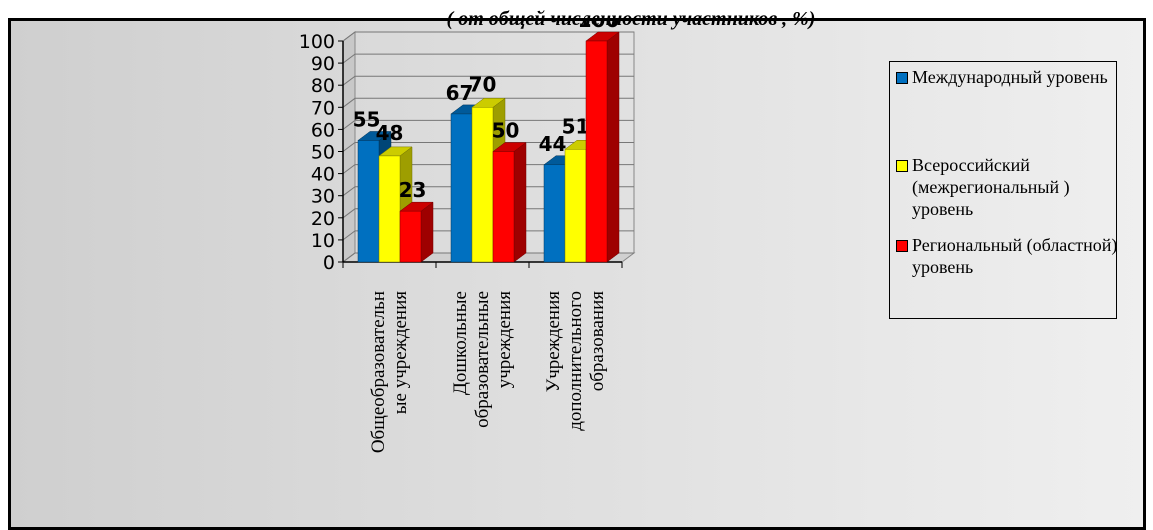 Image resolution: width=1153 pixels, height=530 pixels. Describe the element at coordinates (575, 361) in the screenshot. I see `category-label: Учреждения дополнительного образования` at that location.